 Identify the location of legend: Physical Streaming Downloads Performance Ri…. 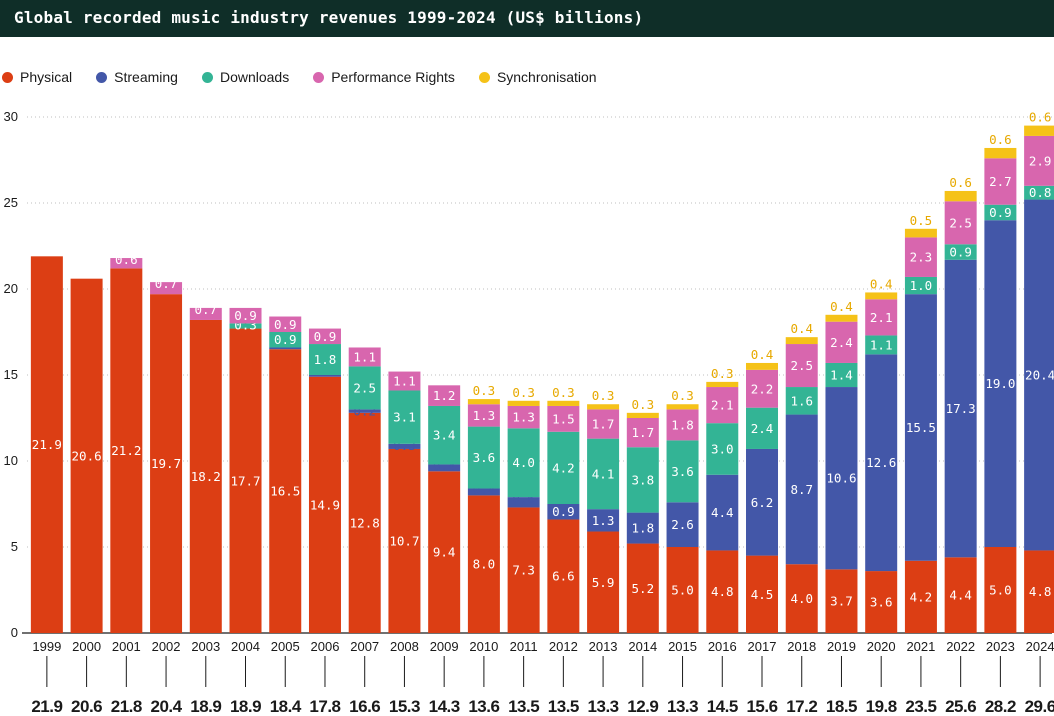
(311, 77).